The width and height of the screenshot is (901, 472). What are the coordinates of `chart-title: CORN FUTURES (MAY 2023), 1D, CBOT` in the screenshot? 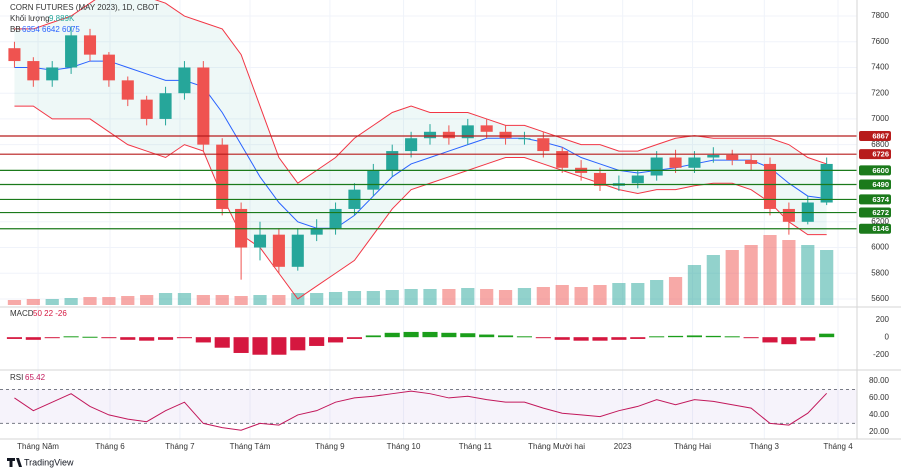 It's located at (84, 7).